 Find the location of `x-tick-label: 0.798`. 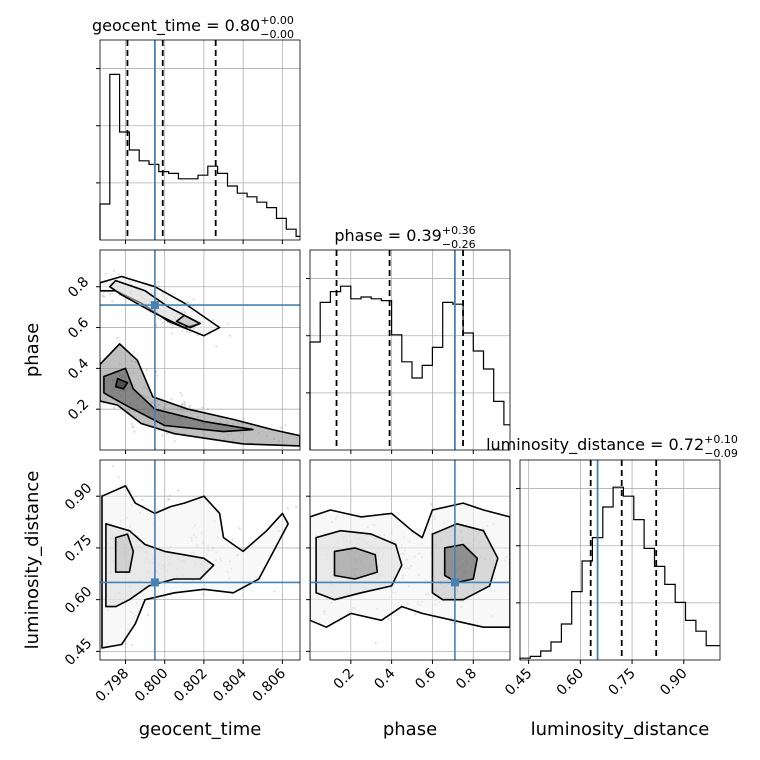

x-tick-label: 0.798 is located at coordinates (113, 686).